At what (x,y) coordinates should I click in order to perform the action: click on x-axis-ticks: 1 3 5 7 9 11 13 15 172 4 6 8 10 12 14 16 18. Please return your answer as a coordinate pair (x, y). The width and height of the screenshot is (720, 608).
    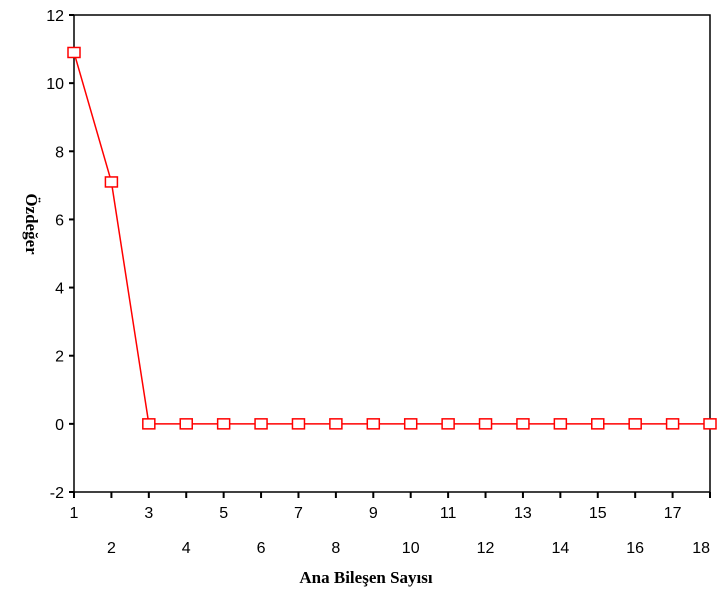
    Looking at the image, I should click on (390, 524).